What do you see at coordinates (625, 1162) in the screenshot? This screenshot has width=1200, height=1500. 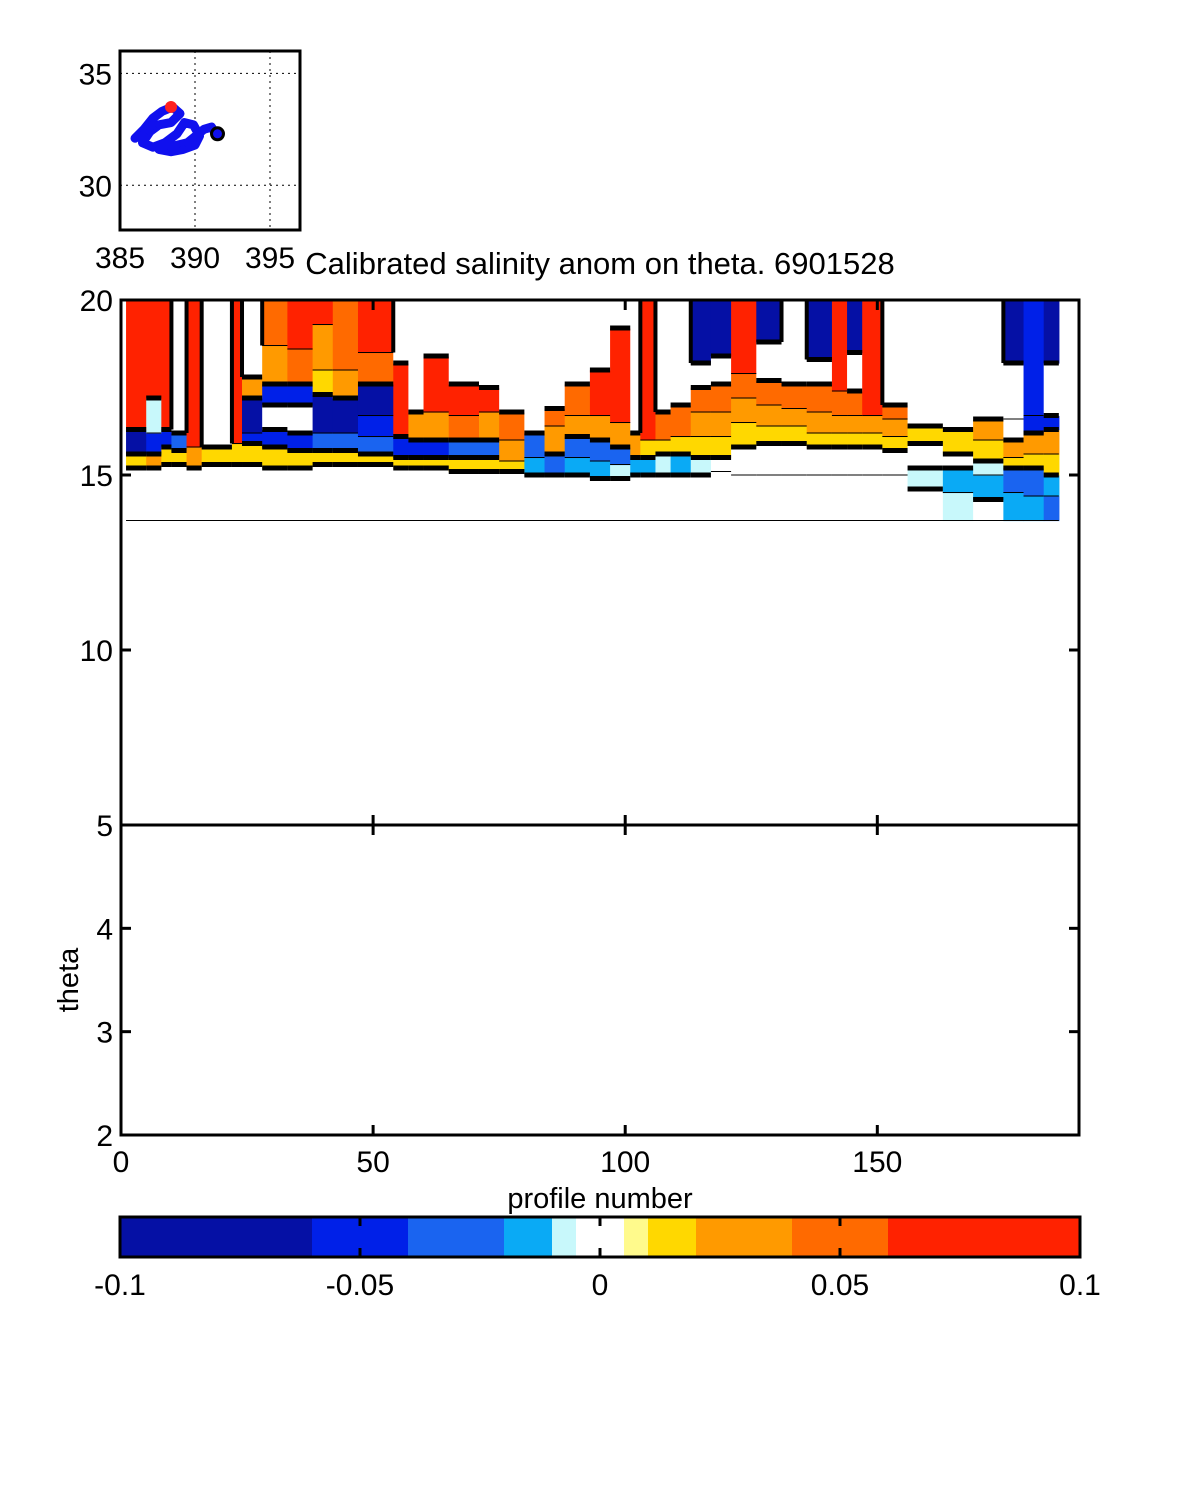 I see `x-tick-label: 100` at bounding box center [625, 1162].